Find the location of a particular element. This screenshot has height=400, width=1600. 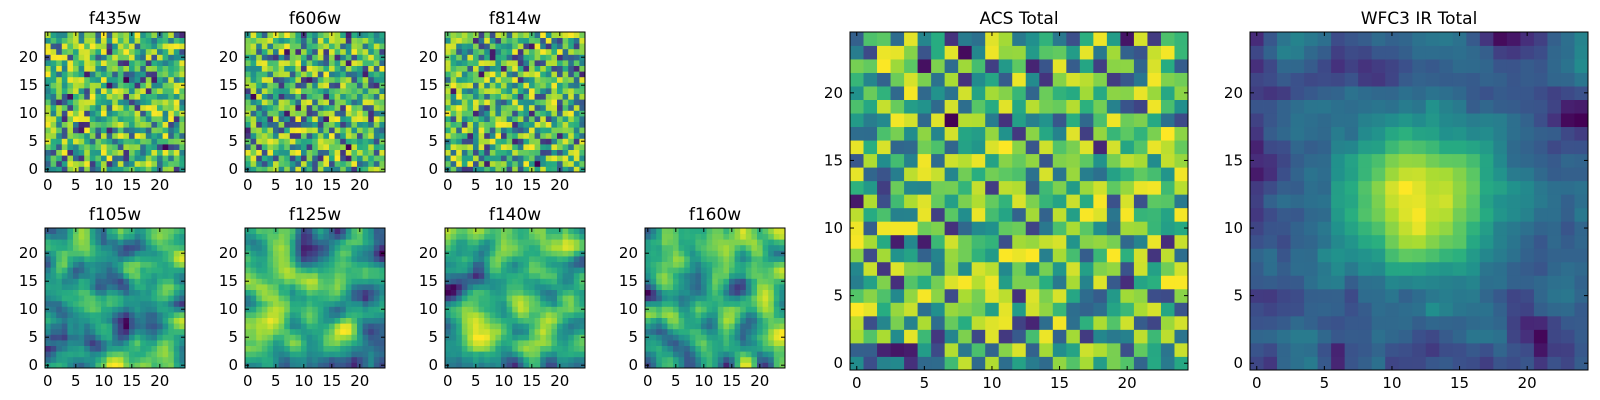

panel-title: f160w is located at coordinates (715, 215).